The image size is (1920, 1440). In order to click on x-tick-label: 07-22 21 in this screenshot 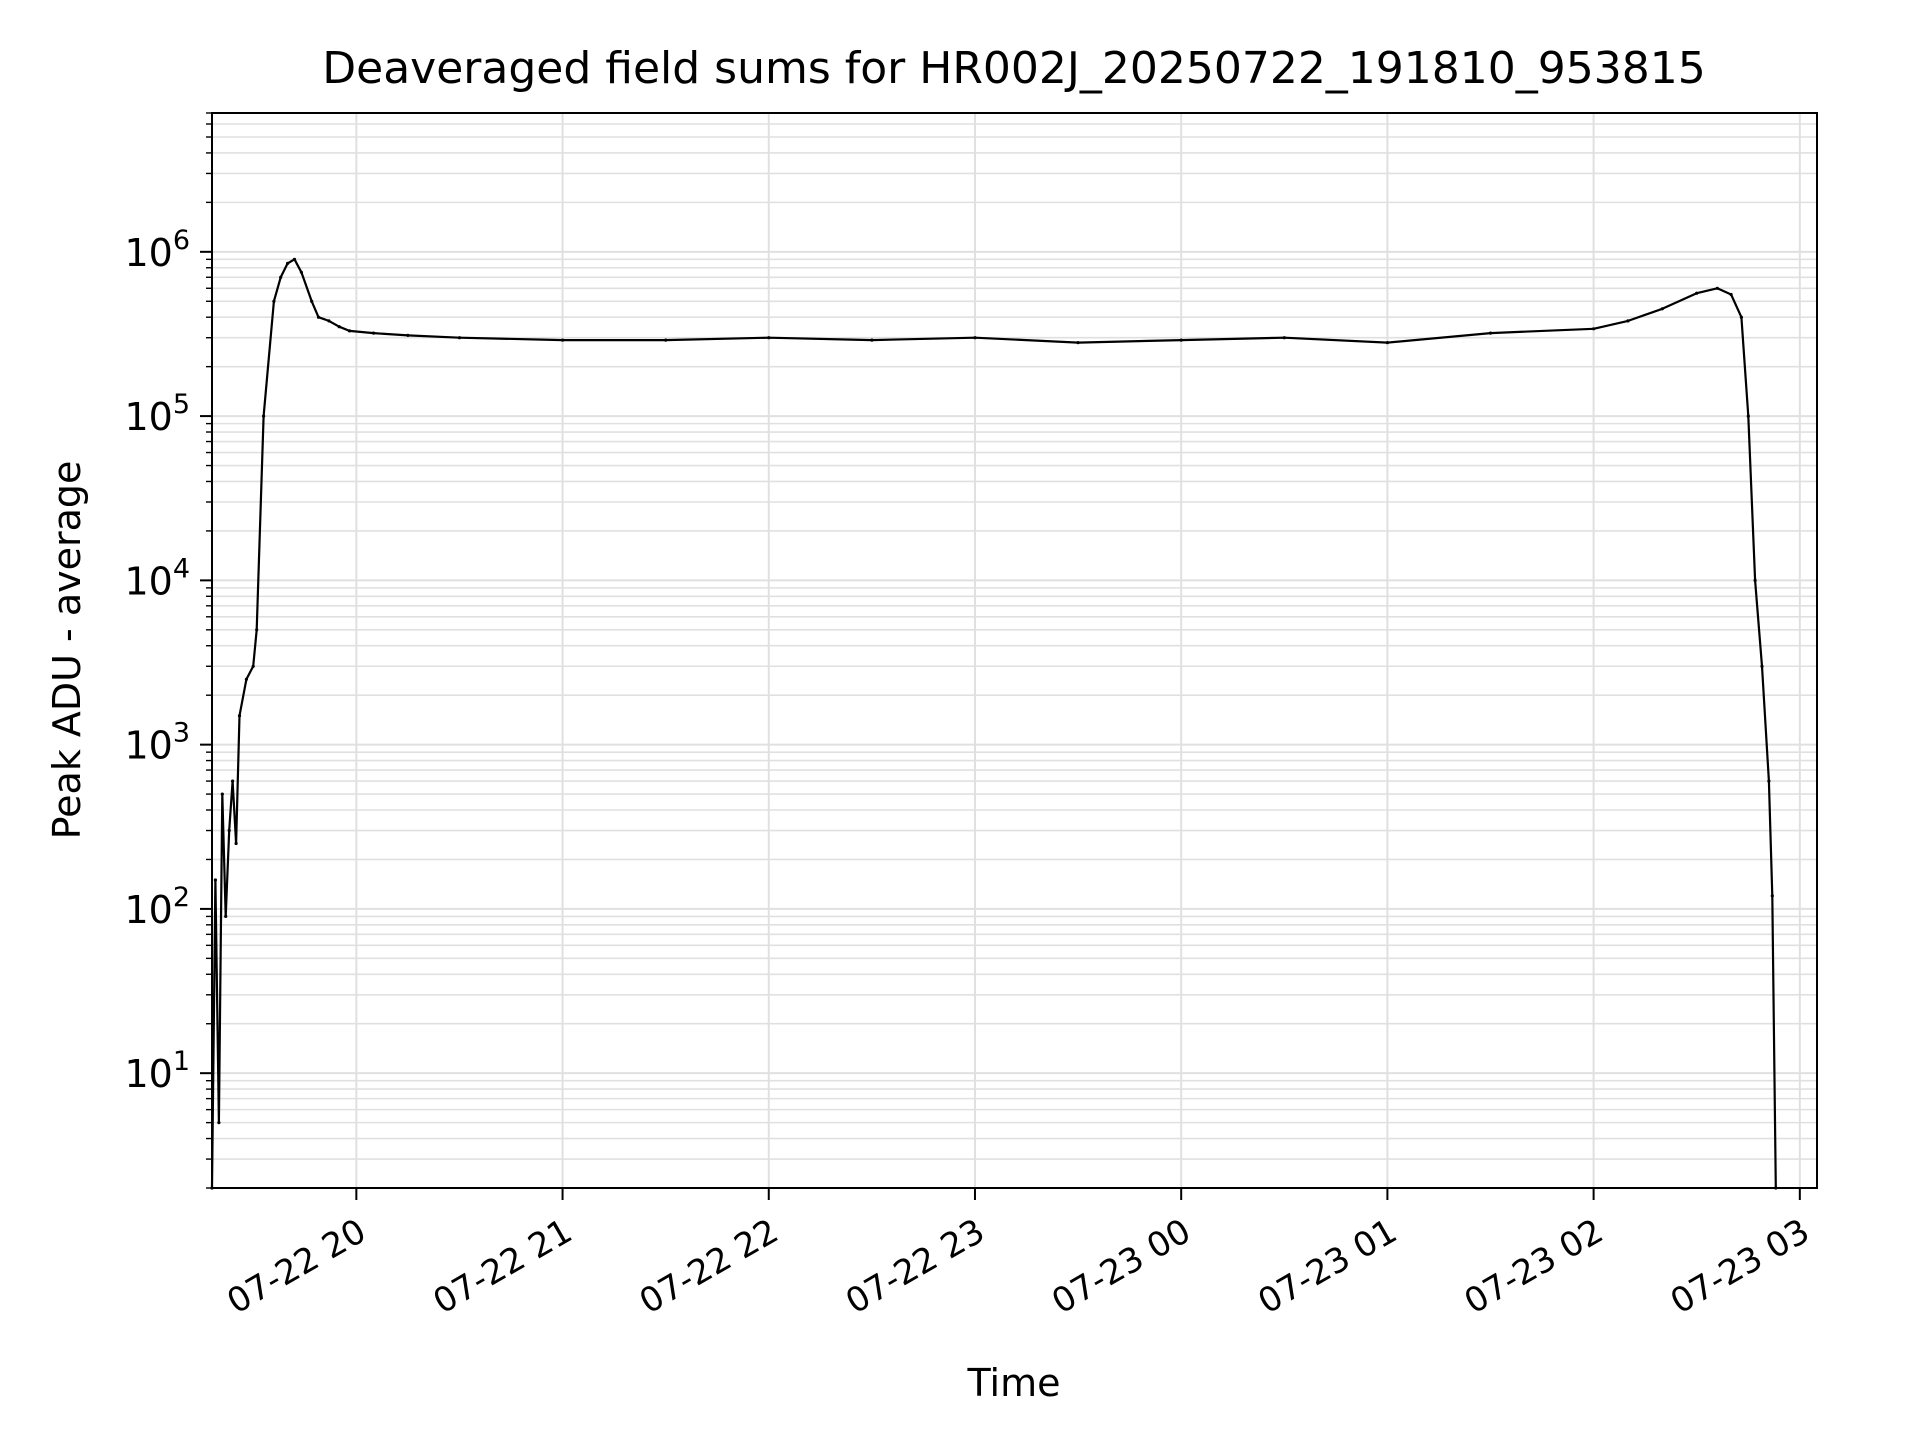, I will do `click(503, 1266)`.